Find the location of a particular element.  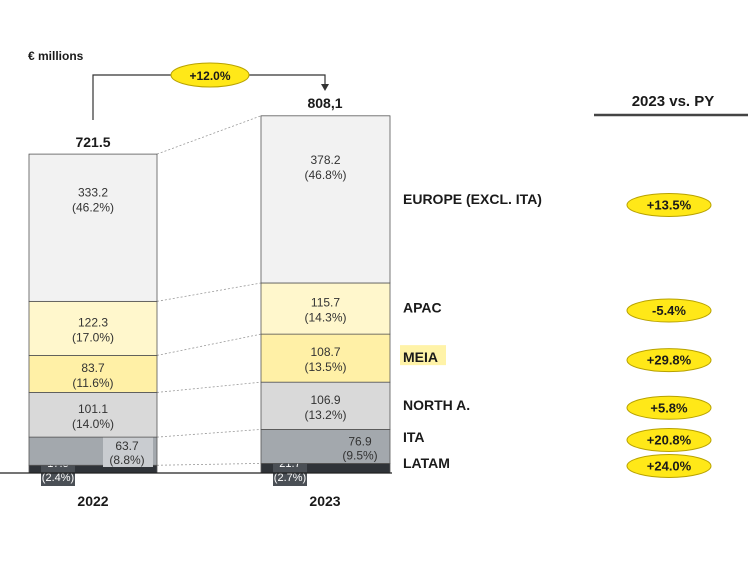

change-label-latam: +24.0% is located at coordinates (669, 466).